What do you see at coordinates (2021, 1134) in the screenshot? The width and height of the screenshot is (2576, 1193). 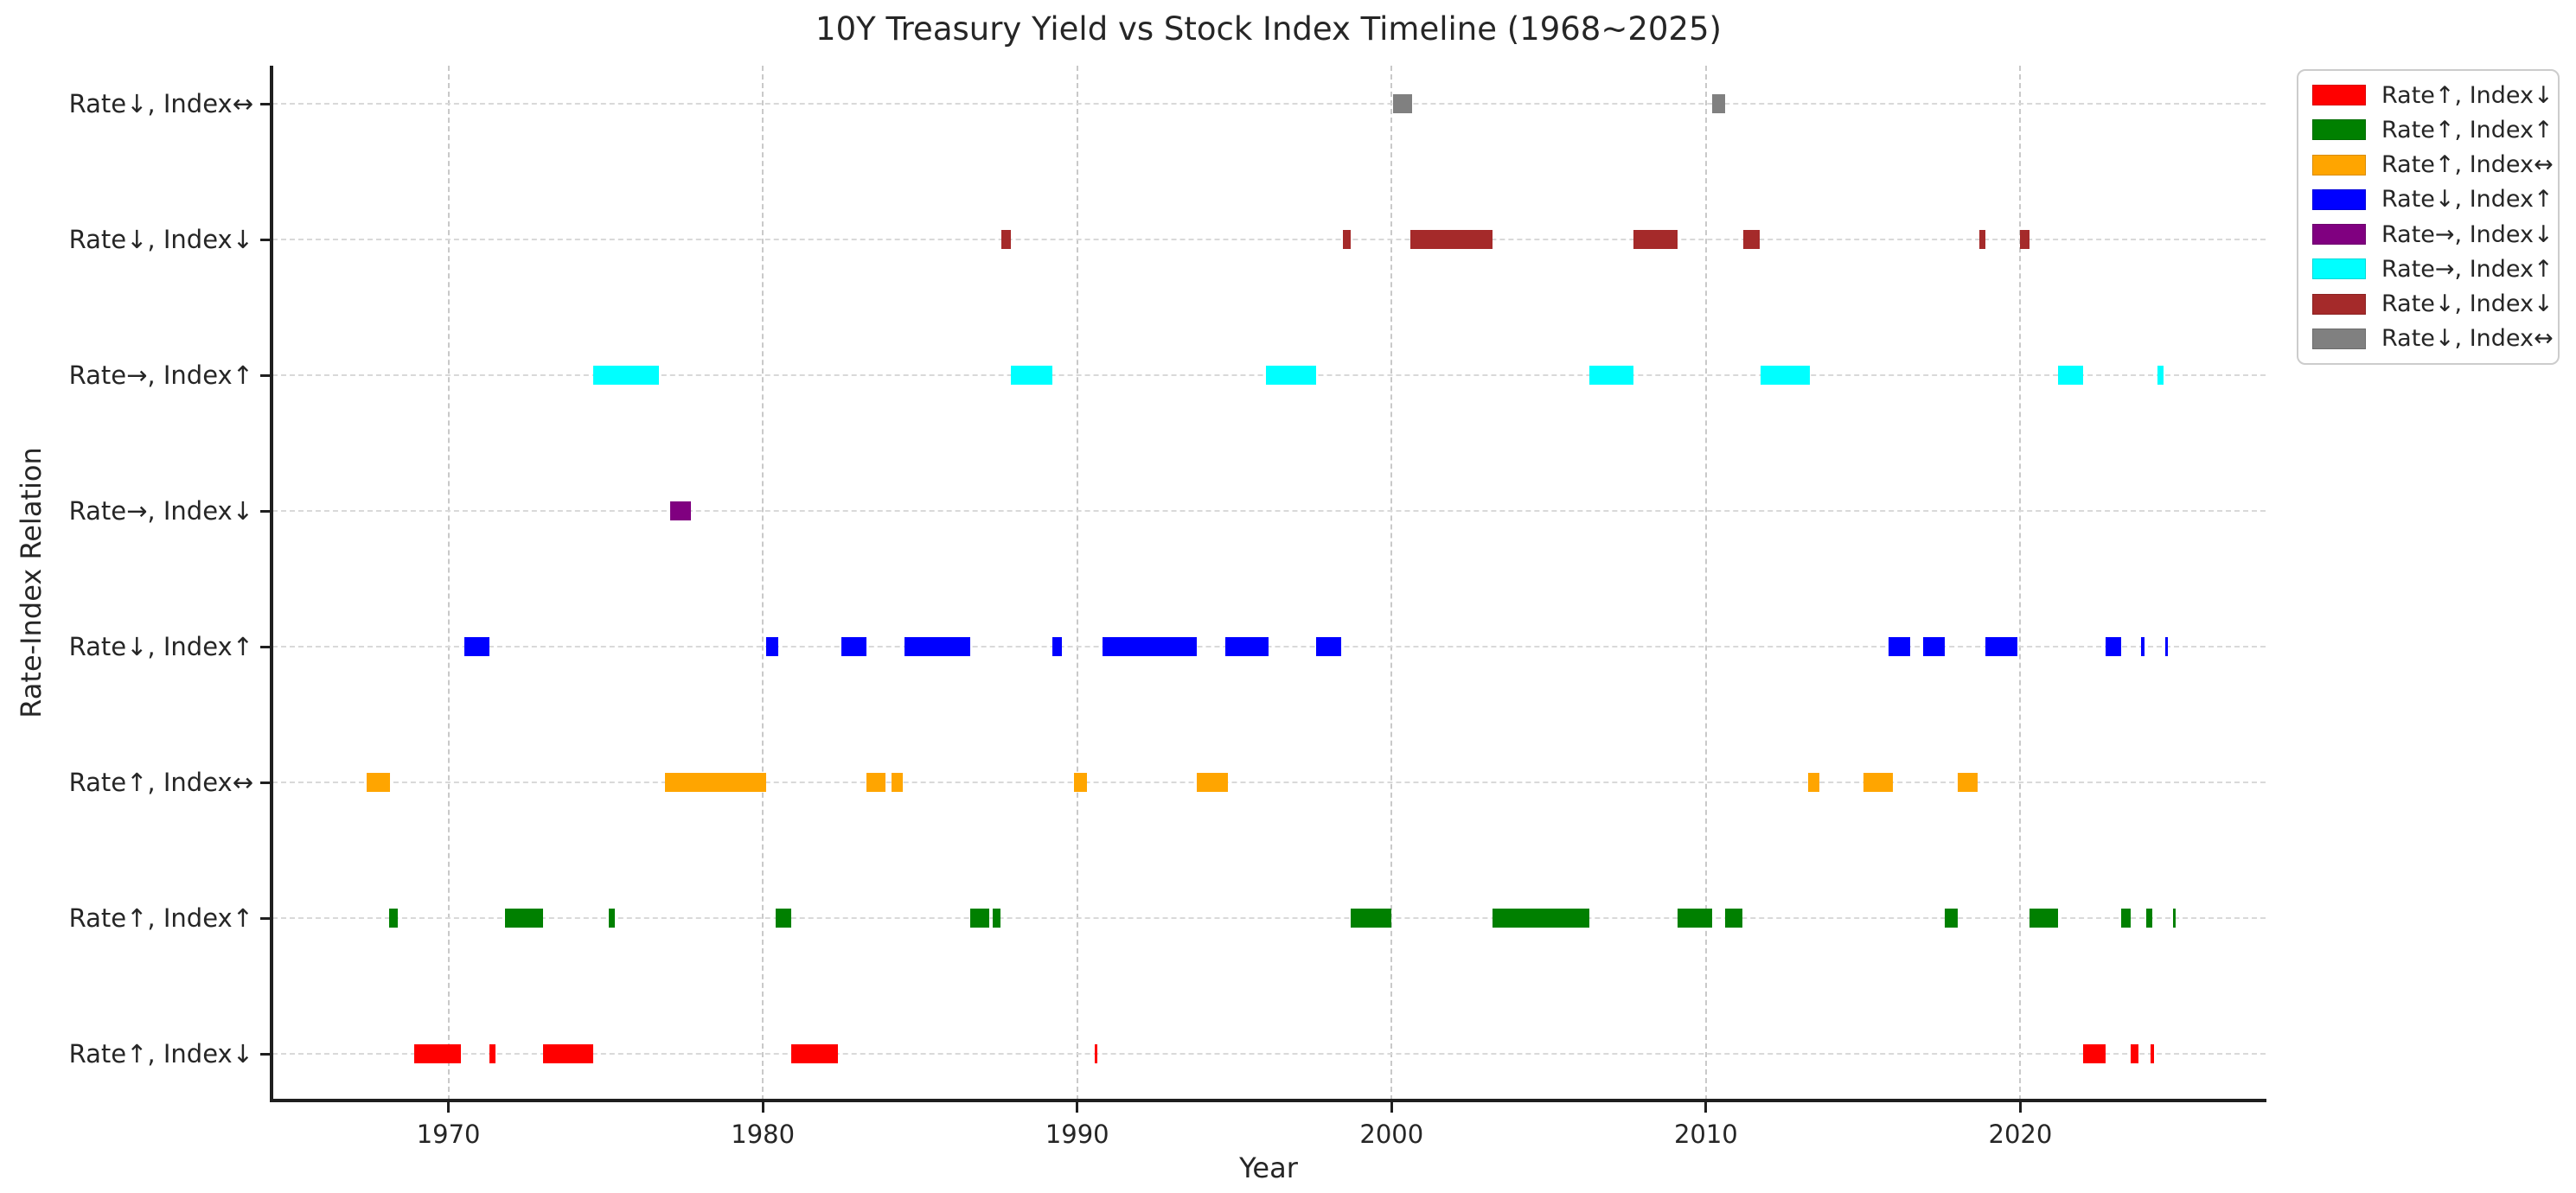 I see `x-tick-label: 2020` at bounding box center [2021, 1134].